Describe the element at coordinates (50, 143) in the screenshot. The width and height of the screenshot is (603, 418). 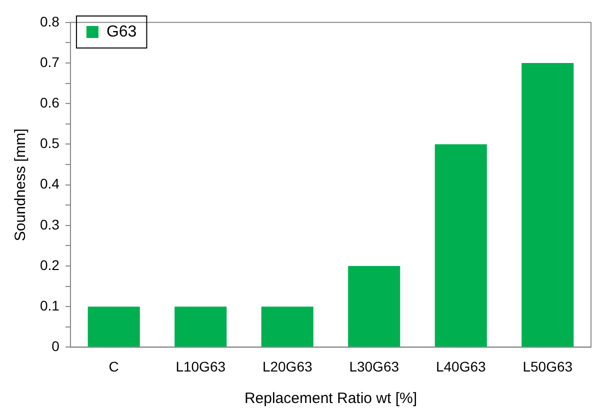
I see `y-tick-label: 0.5` at that location.